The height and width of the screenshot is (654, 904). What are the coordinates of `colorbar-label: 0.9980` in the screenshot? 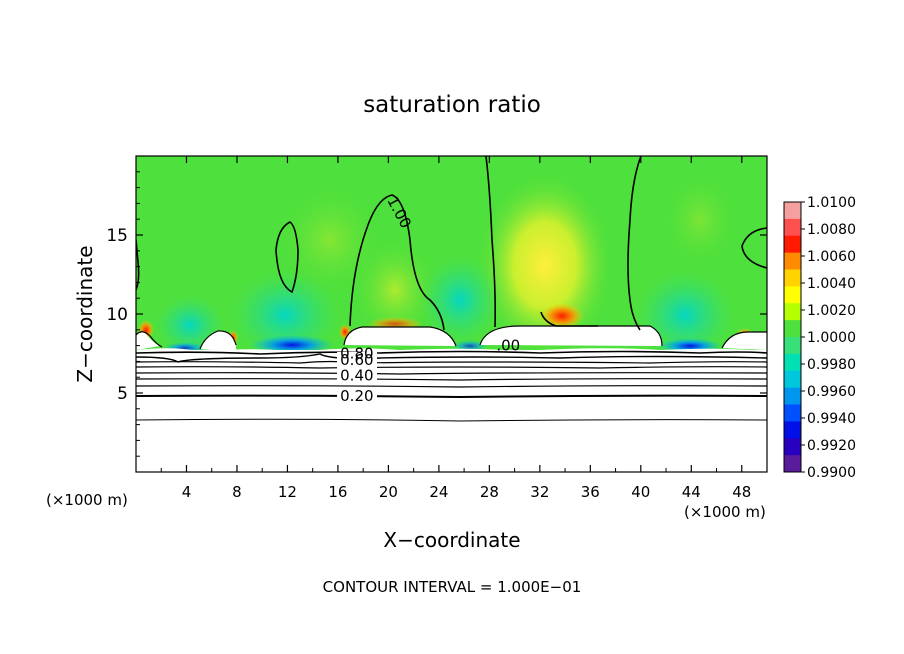 It's located at (831, 365).